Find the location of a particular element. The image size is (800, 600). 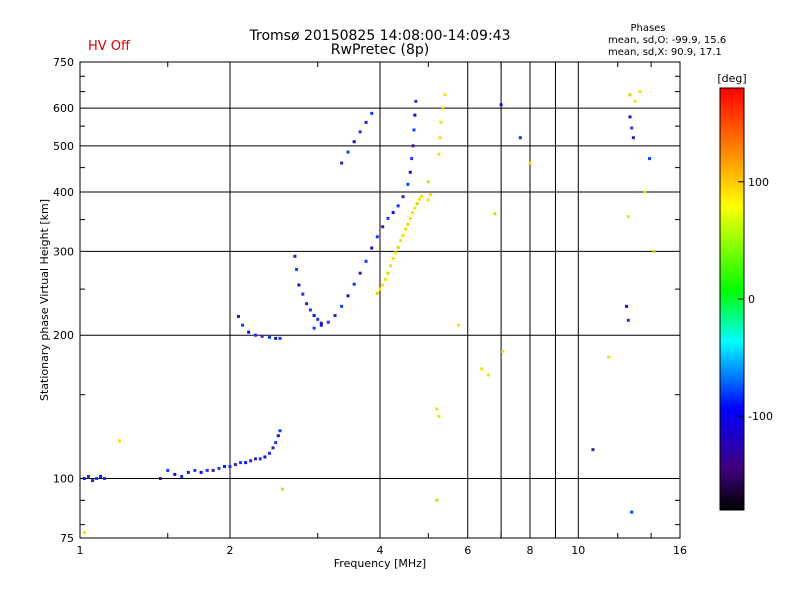

x-tick-label: 4 is located at coordinates (380, 550).